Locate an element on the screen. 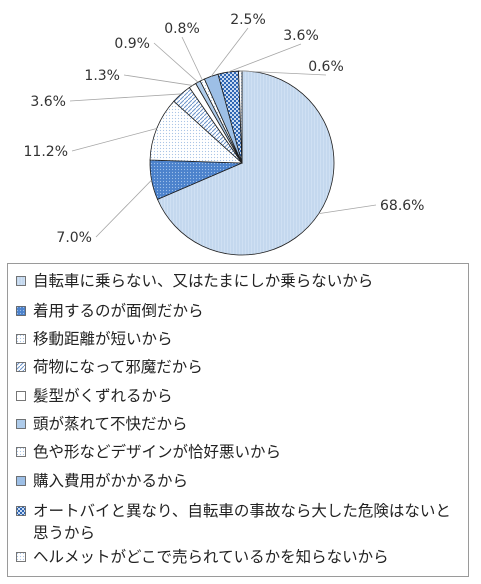  legend-item: 髪型がくずれるから is located at coordinates (94, 396).